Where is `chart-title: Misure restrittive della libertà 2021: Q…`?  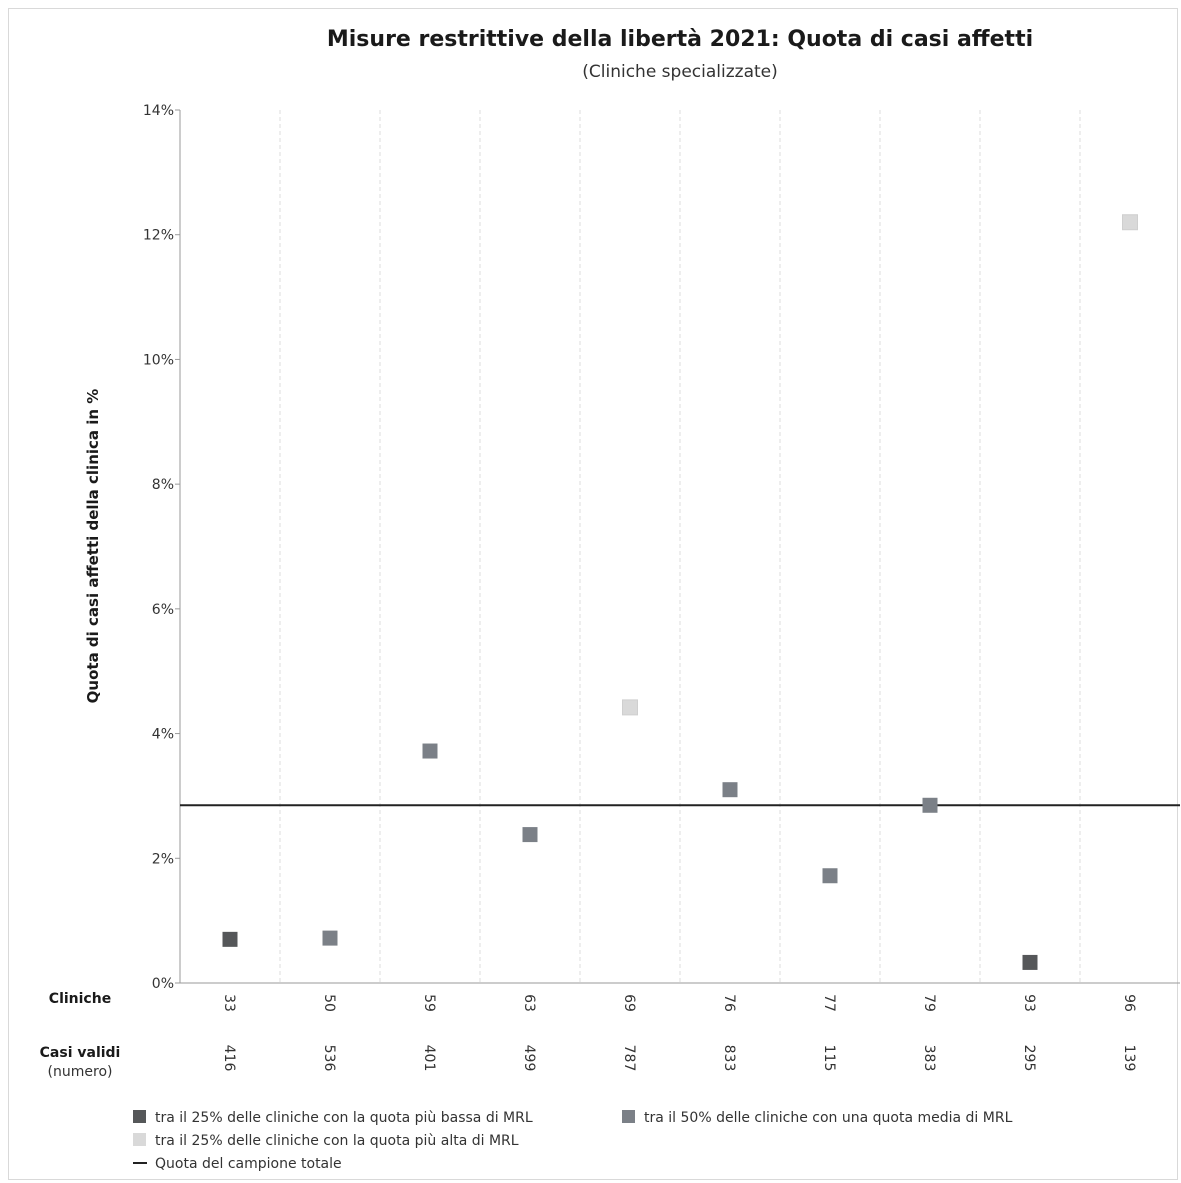 chart-title: Misure restrittive della libertà 2021: Q… is located at coordinates (680, 39).